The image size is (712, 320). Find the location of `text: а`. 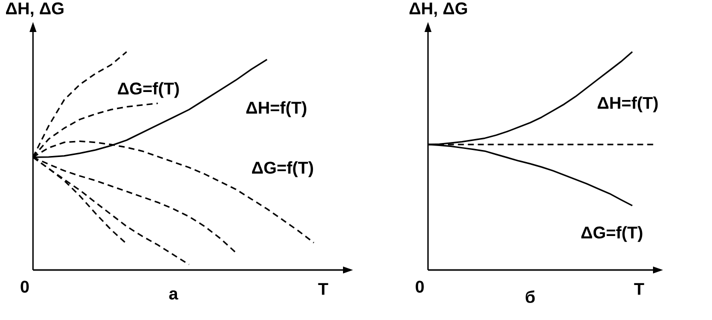

text: а is located at coordinates (173, 295).